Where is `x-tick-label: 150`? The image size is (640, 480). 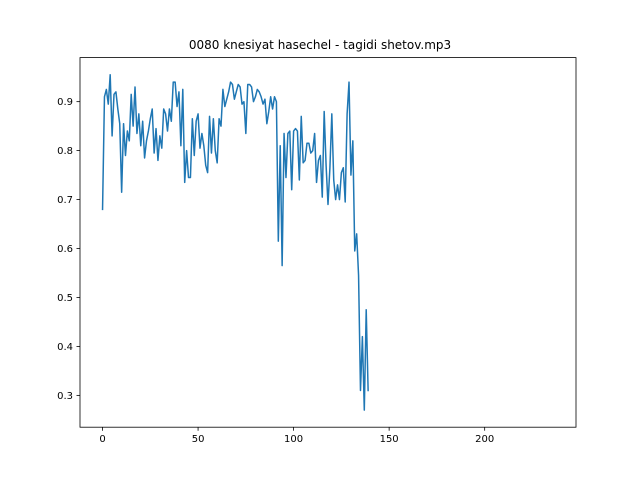
x-tick-label: 150 is located at coordinates (389, 439).